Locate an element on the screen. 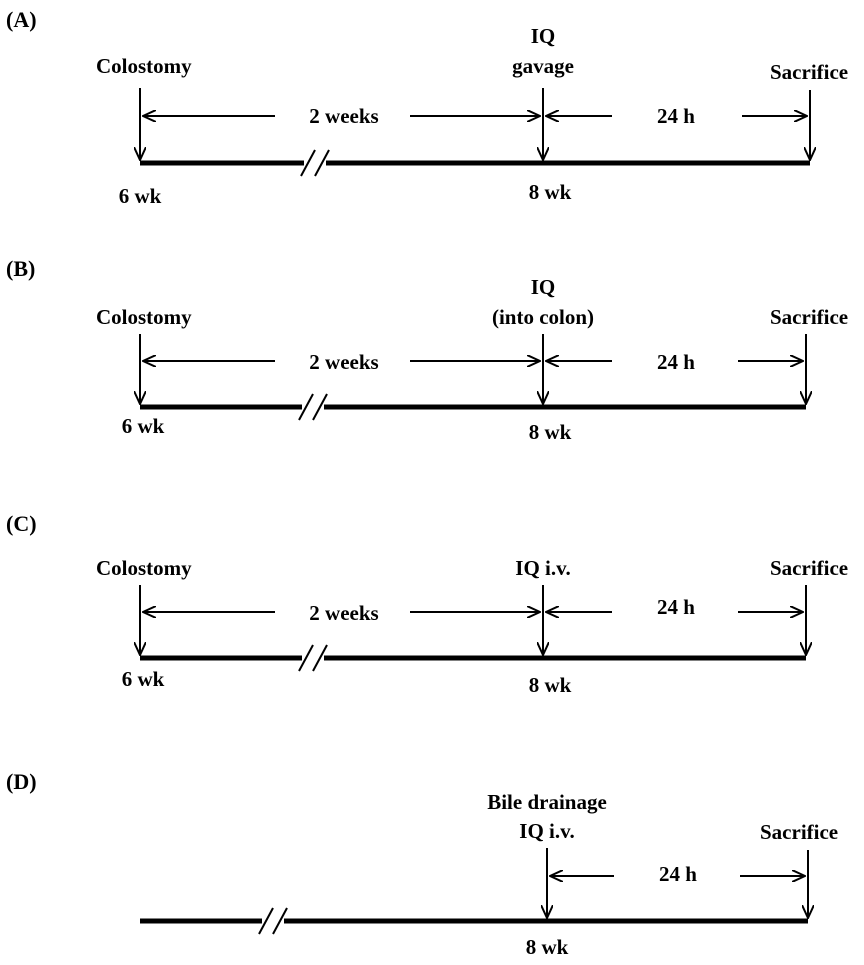 Image resolution: width=864 pixels, height=965 pixels. mid-event-label-line2: (into colon) is located at coordinates (543, 317).